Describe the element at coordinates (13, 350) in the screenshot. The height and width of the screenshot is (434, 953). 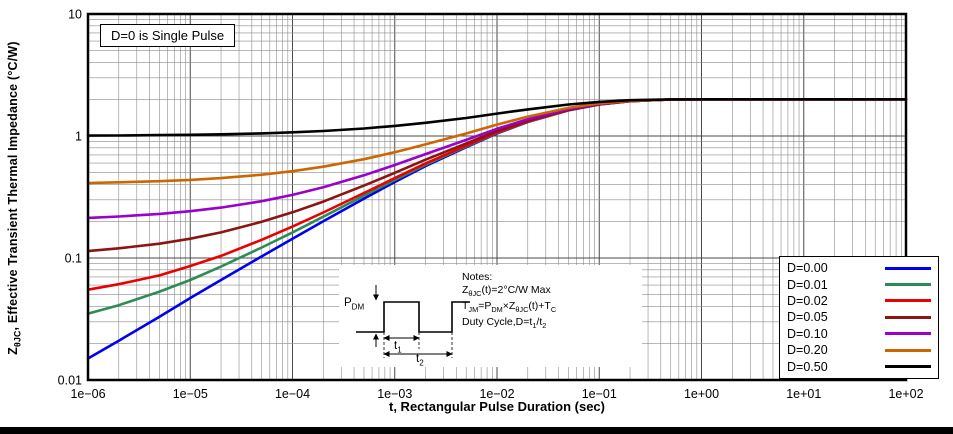
I see `y-axis-title-base: Z` at that location.